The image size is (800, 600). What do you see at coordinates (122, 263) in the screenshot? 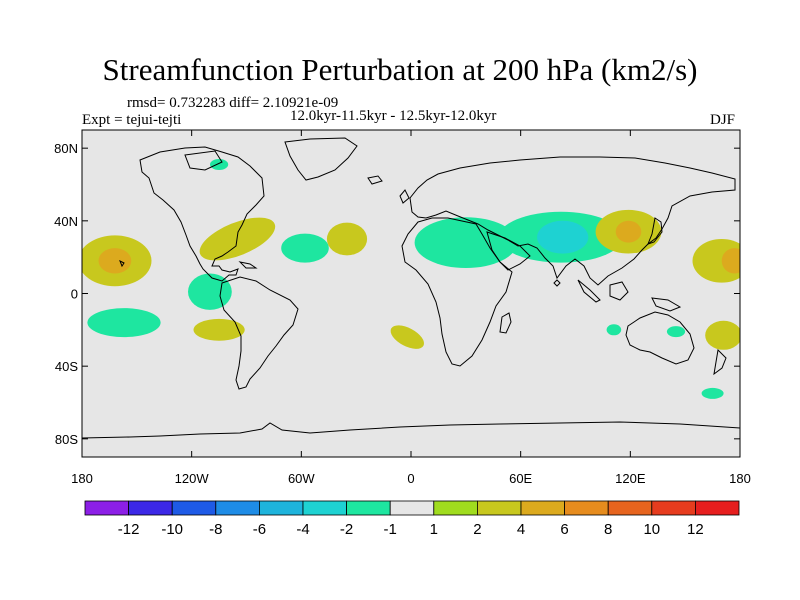
I see `coastline-hawaii` at bounding box center [122, 263].